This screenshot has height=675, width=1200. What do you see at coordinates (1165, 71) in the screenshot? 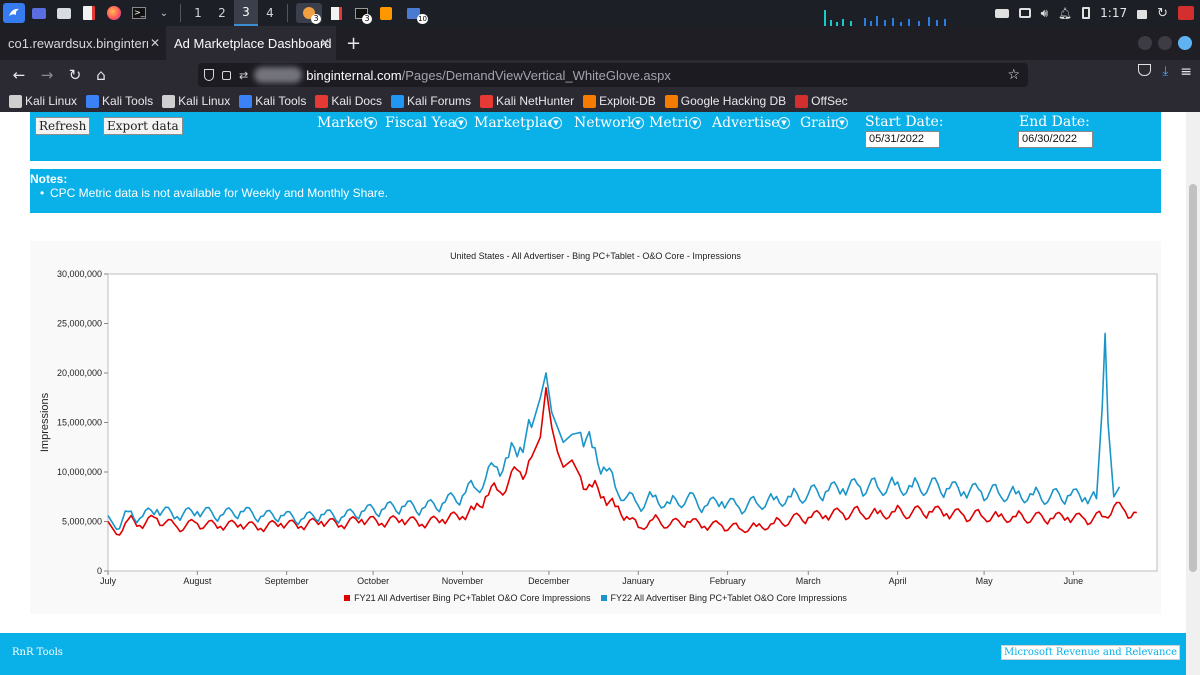
I see `downloads-icon: ⤓` at bounding box center [1165, 71].